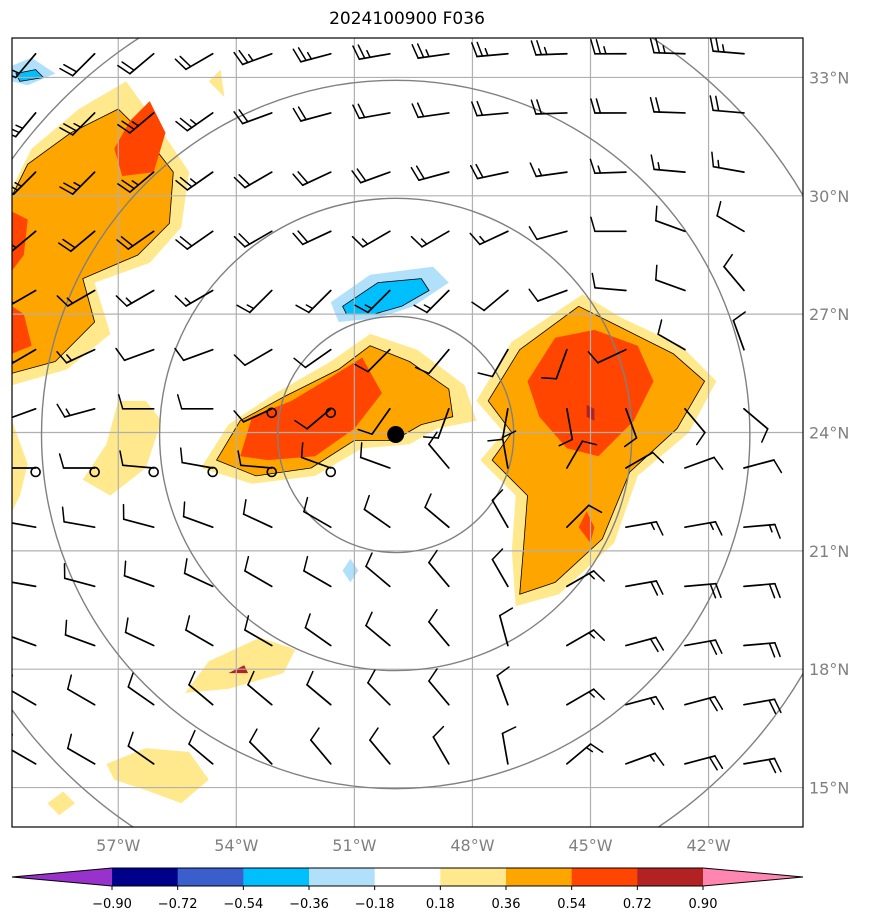 This screenshot has width=873, height=924. Describe the element at coordinates (375, 904) in the screenshot. I see `colorbar-label-4: −0.18` at that location.